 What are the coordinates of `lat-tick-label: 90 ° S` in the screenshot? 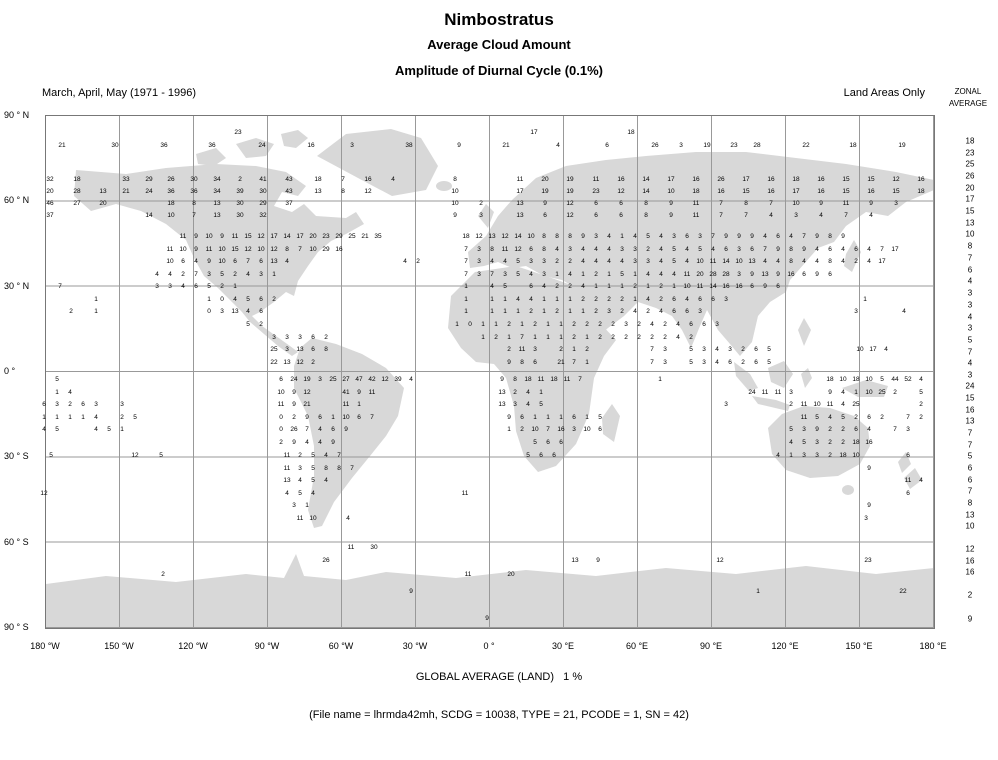 It's located at (16, 627).